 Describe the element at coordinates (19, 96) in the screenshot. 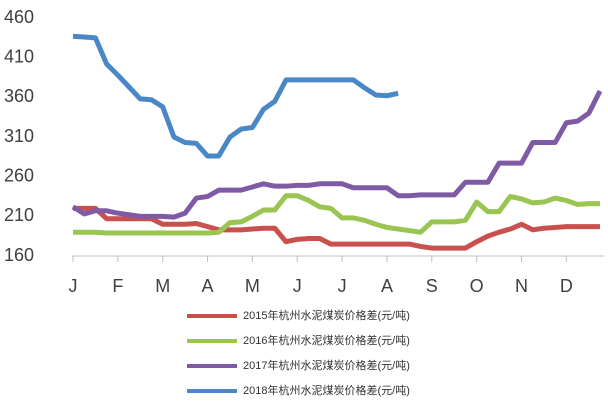

I see `y-tick-label: 360` at that location.